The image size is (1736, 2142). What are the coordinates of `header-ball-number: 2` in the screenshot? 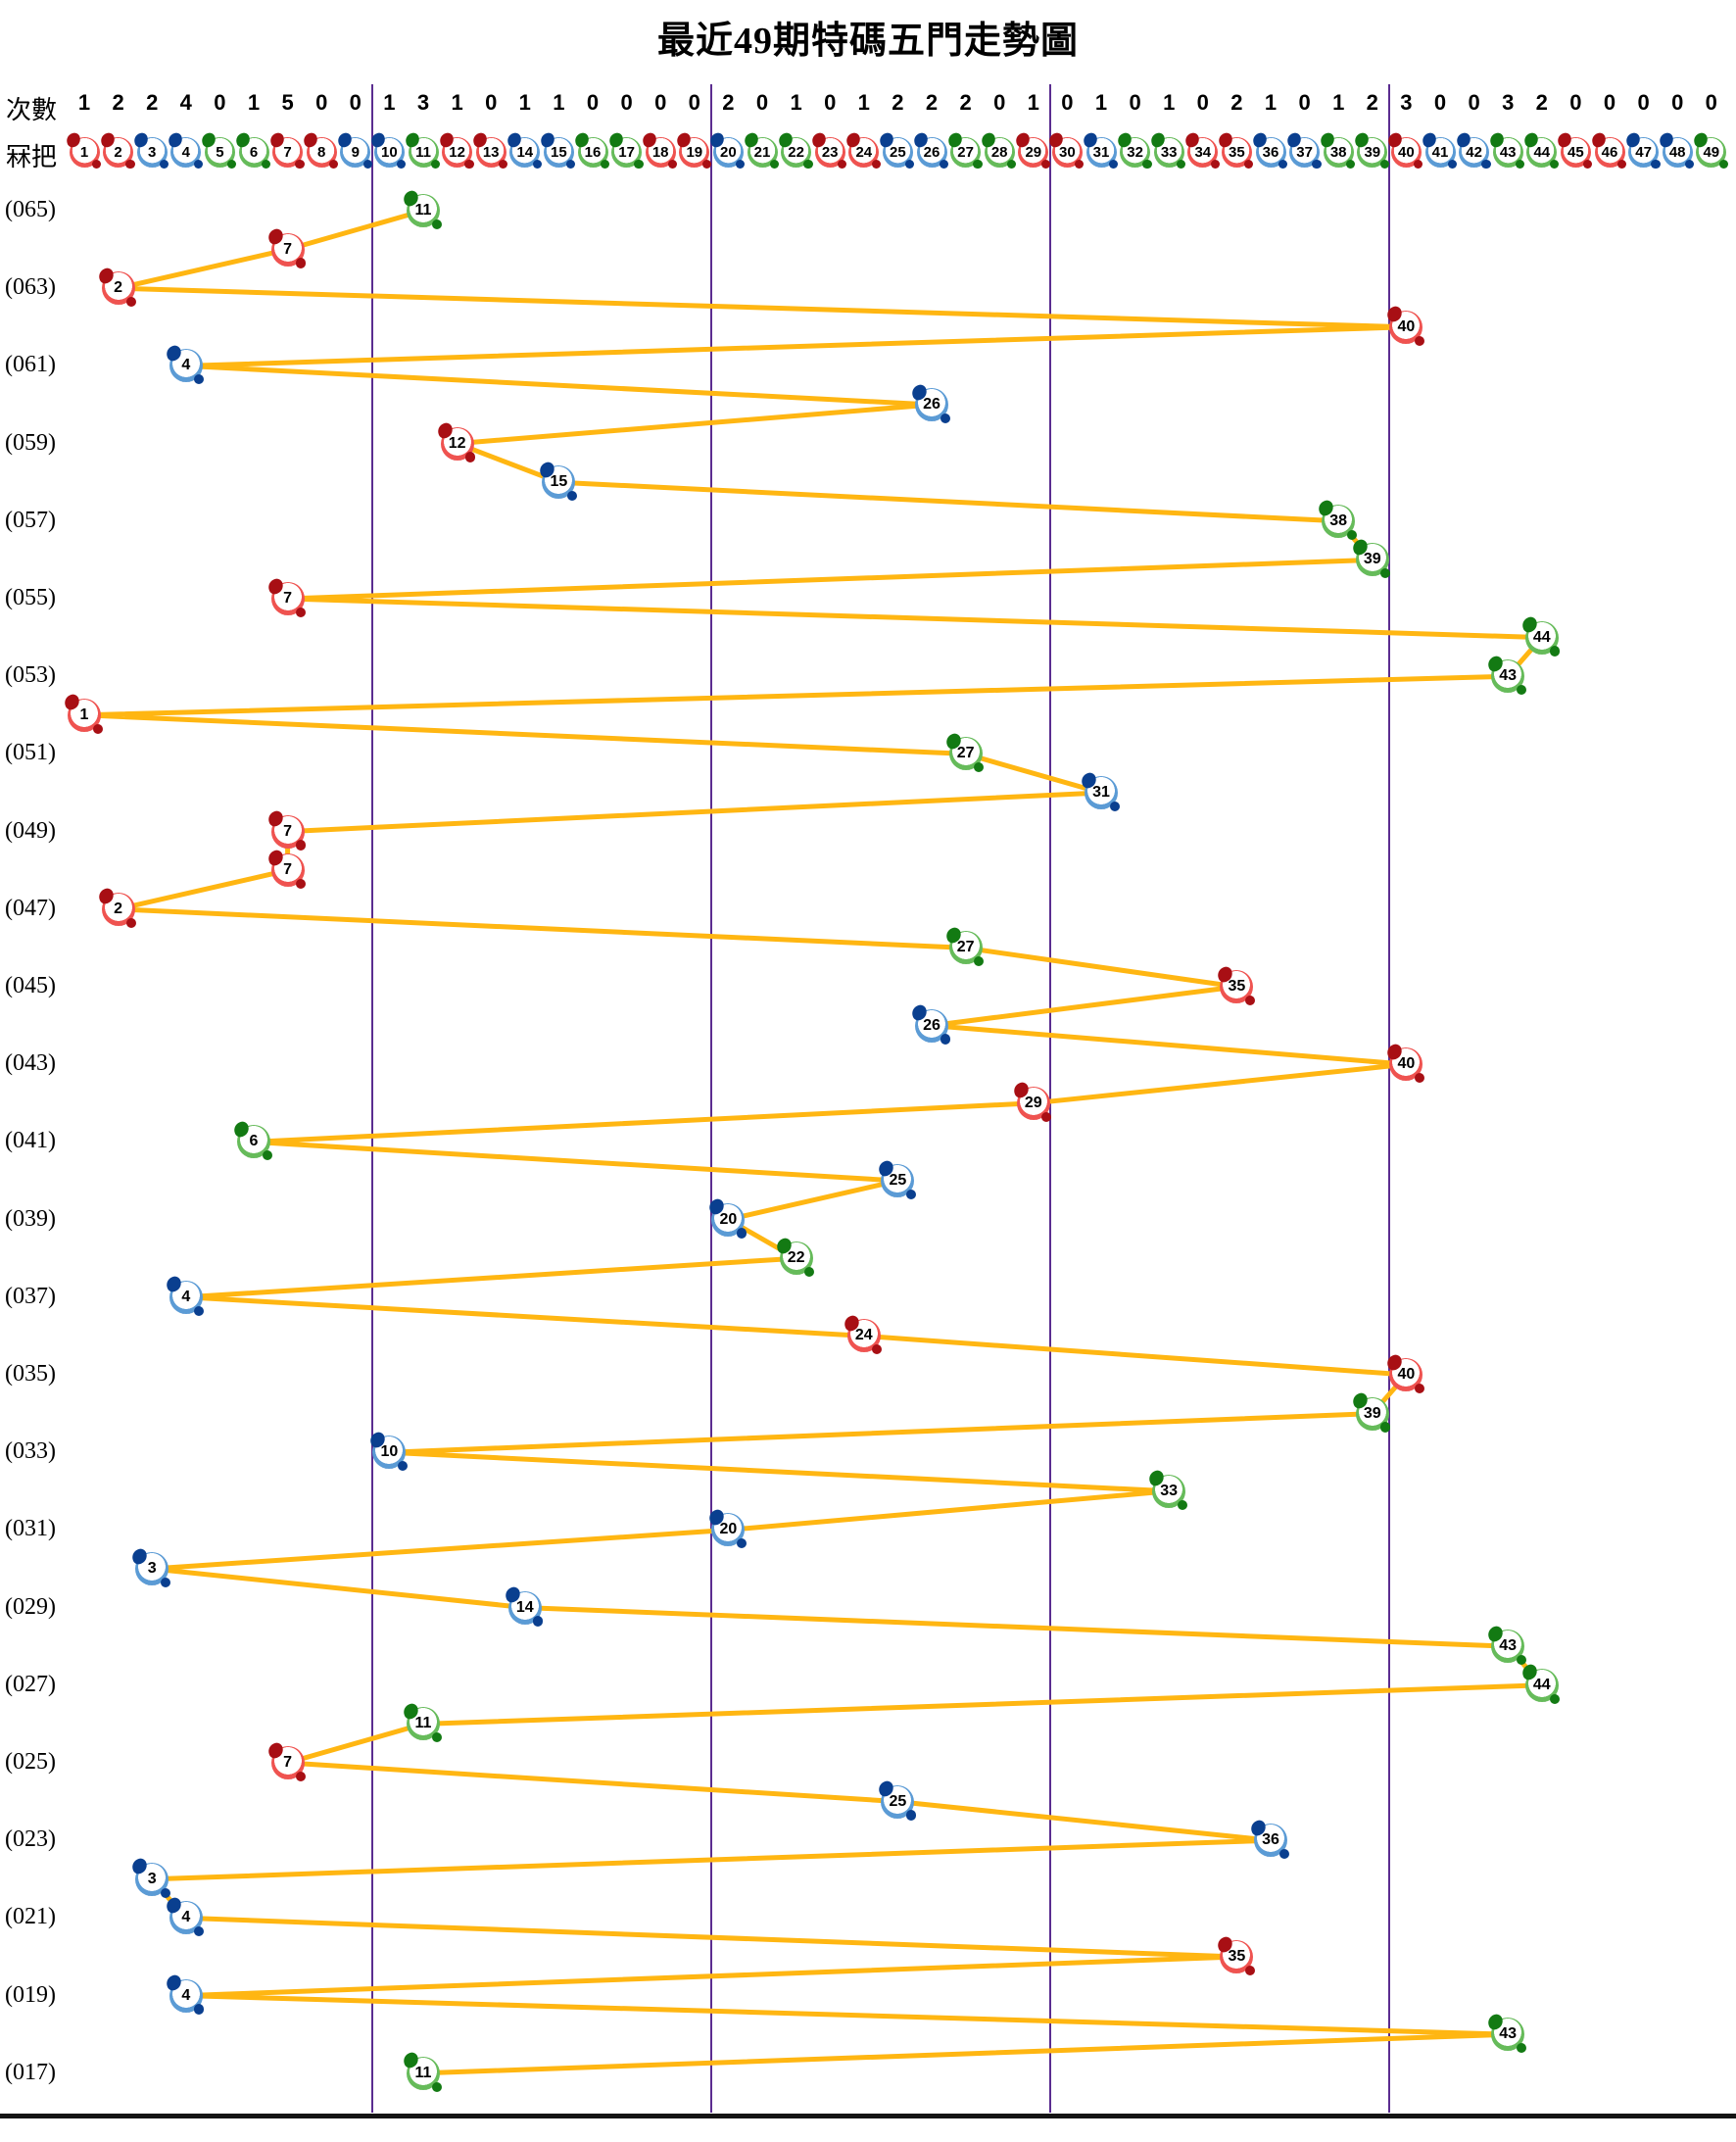 It's located at (118, 152).